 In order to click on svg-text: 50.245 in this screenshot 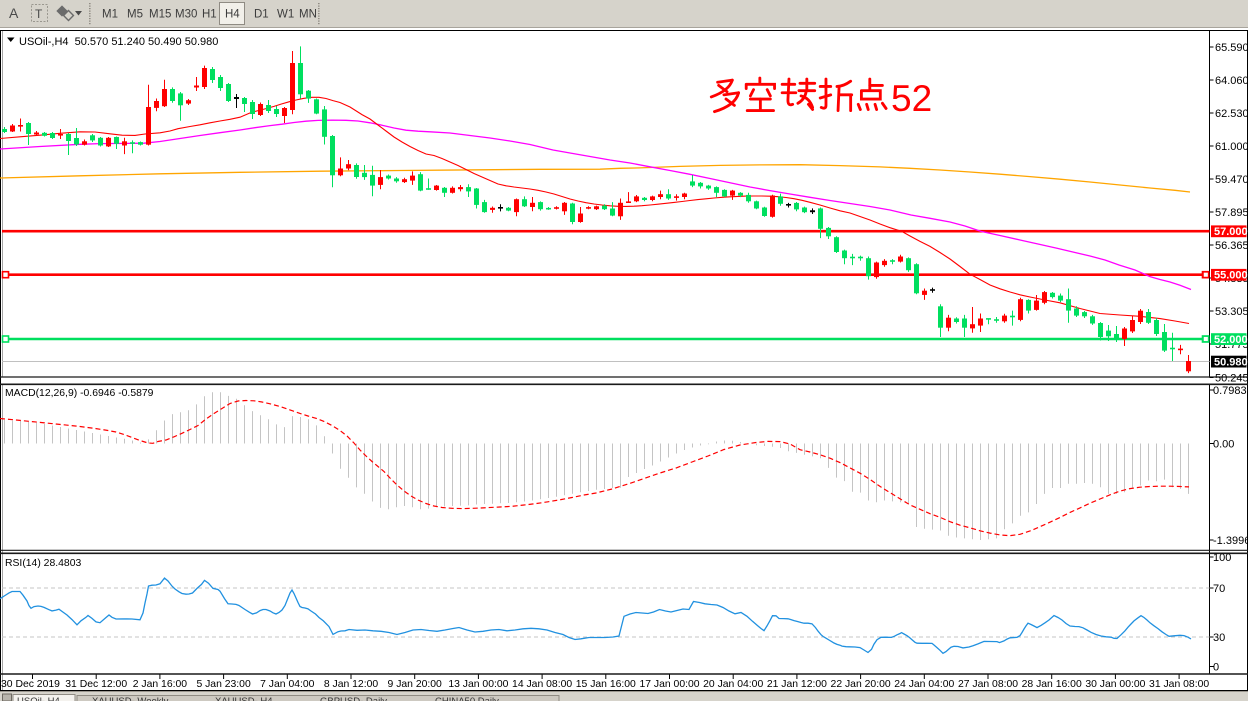, I will do `click(1231, 379)`.